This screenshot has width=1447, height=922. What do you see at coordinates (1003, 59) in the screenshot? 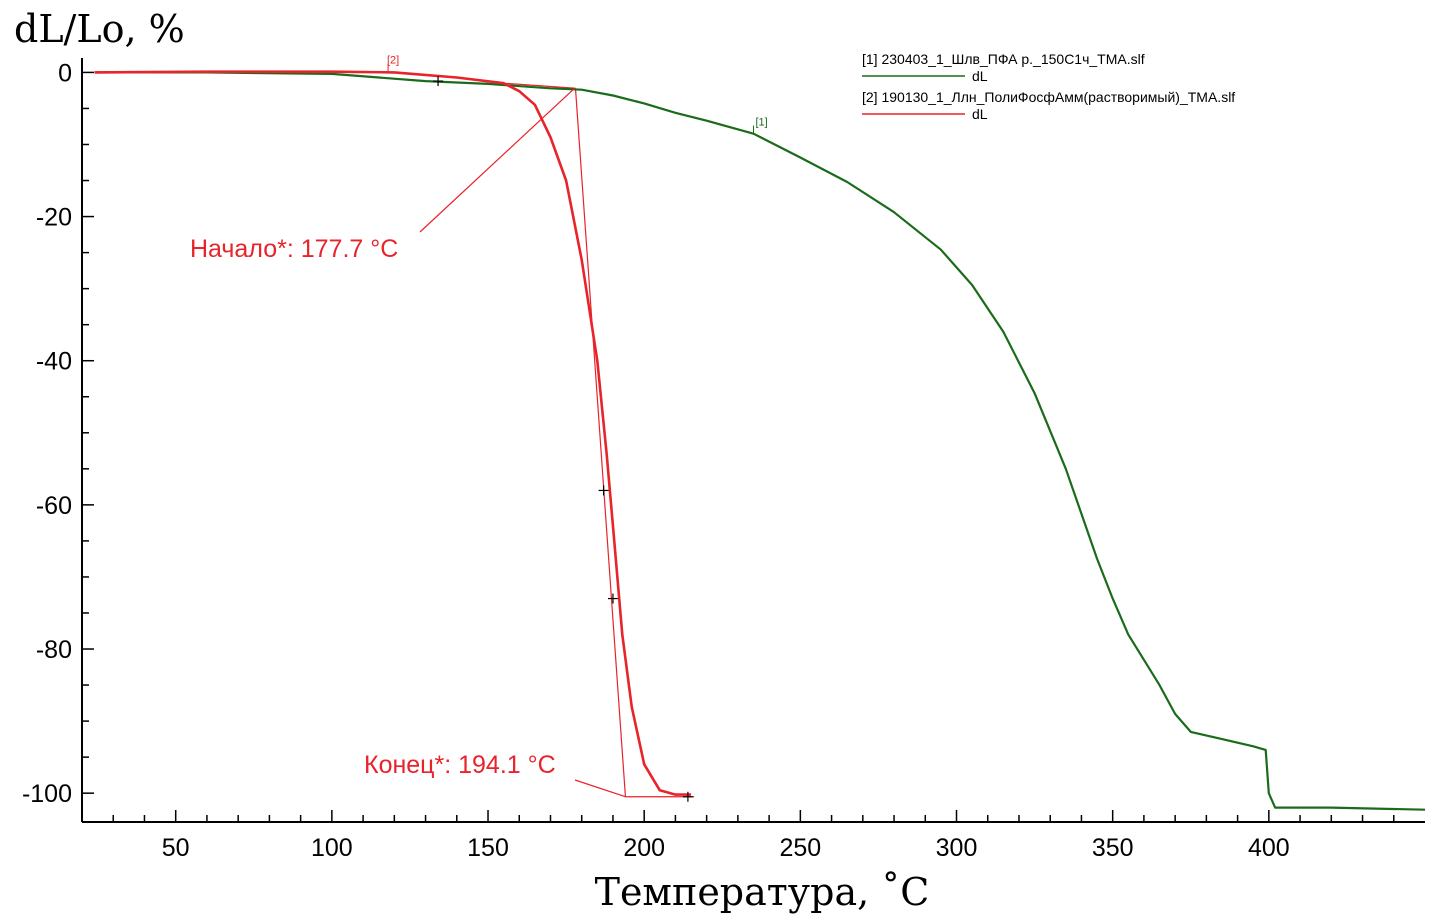
I see `legend-entry-name: [1] 230403_1_Шлв_ПФА р._150С1ч_TMA.slf` at bounding box center [1003, 59].